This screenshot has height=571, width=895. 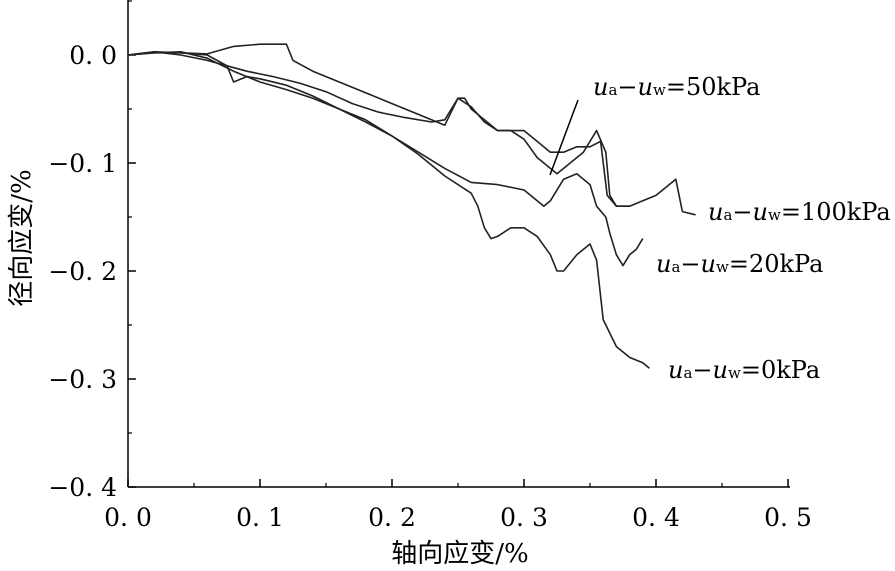 What do you see at coordinates (82, 487) in the screenshot?
I see `y-tick-label: −0. 4` at bounding box center [82, 487].